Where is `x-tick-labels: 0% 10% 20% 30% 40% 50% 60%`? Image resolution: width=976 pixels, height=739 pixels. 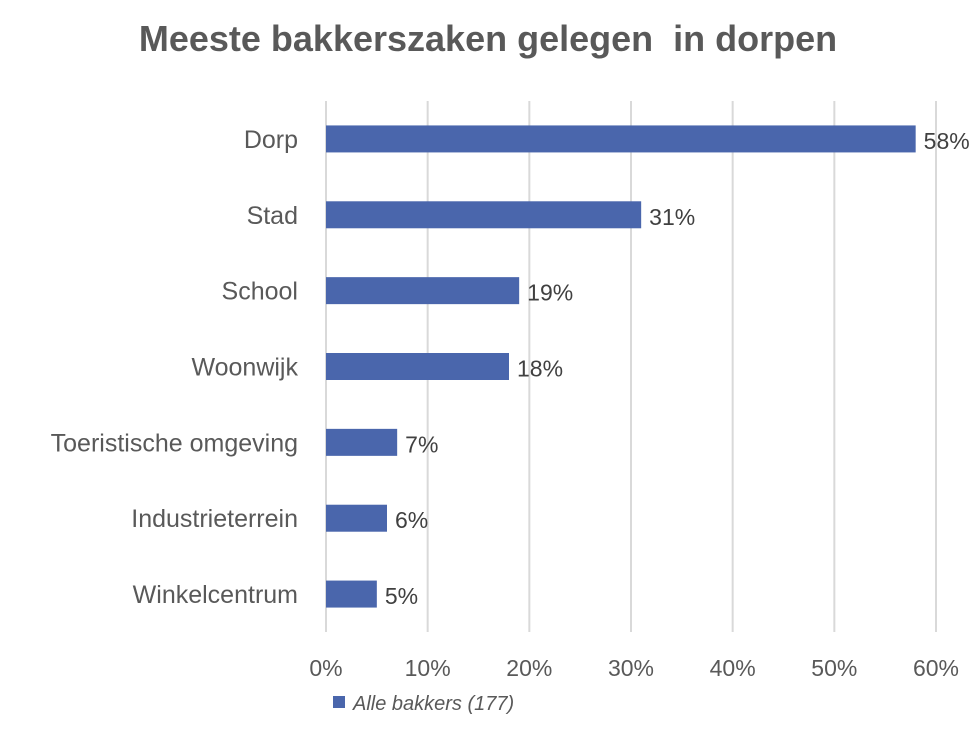 x-tick-labels: 0% 10% 20% 30% 40% 50% 60% is located at coordinates (634, 668).